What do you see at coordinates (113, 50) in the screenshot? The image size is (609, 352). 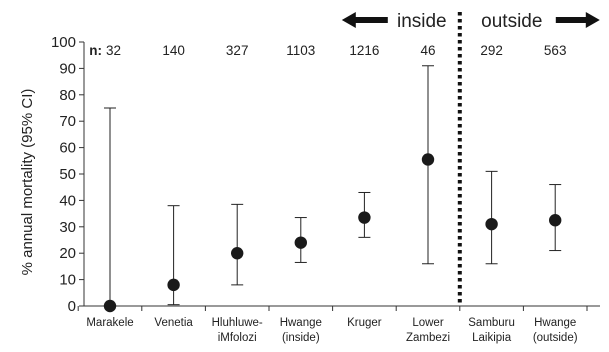 I see `n-value: 32` at bounding box center [113, 50].